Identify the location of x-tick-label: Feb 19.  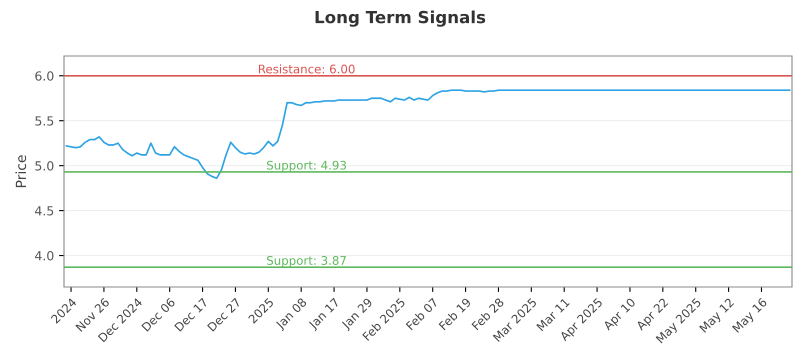
(455, 313).